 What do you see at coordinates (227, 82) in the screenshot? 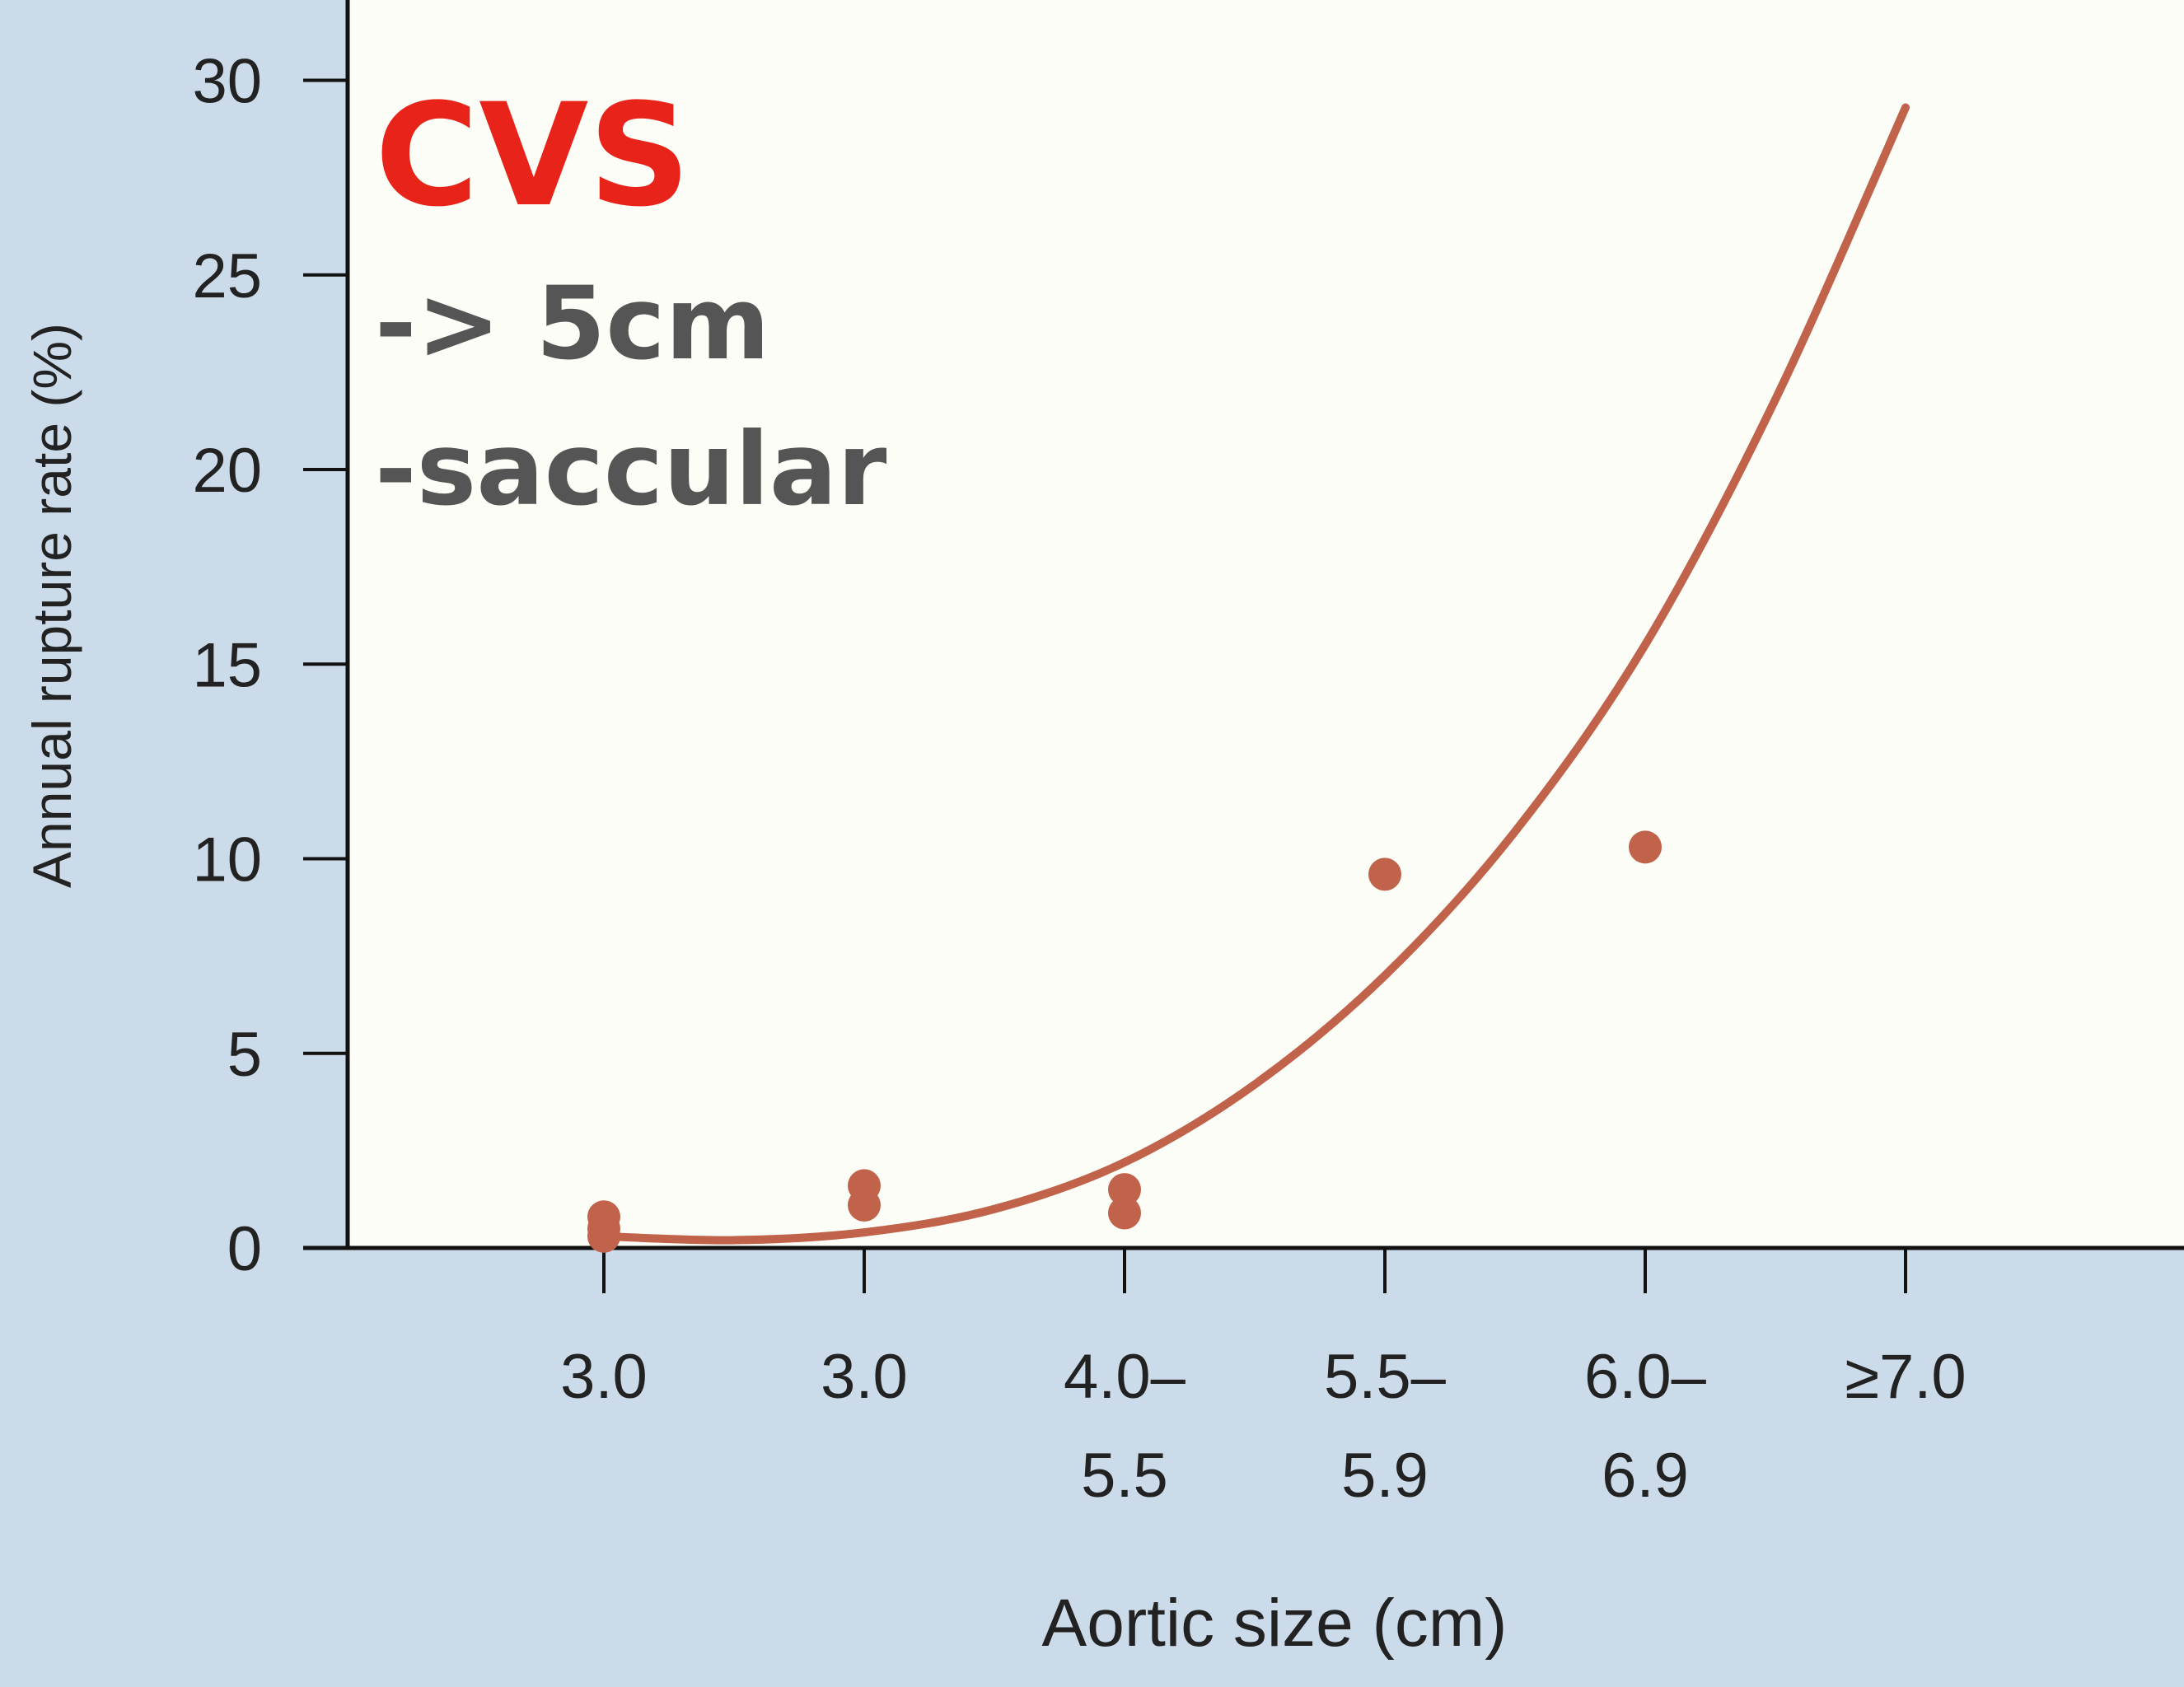
I see `y-tick-label: 30` at bounding box center [227, 82].